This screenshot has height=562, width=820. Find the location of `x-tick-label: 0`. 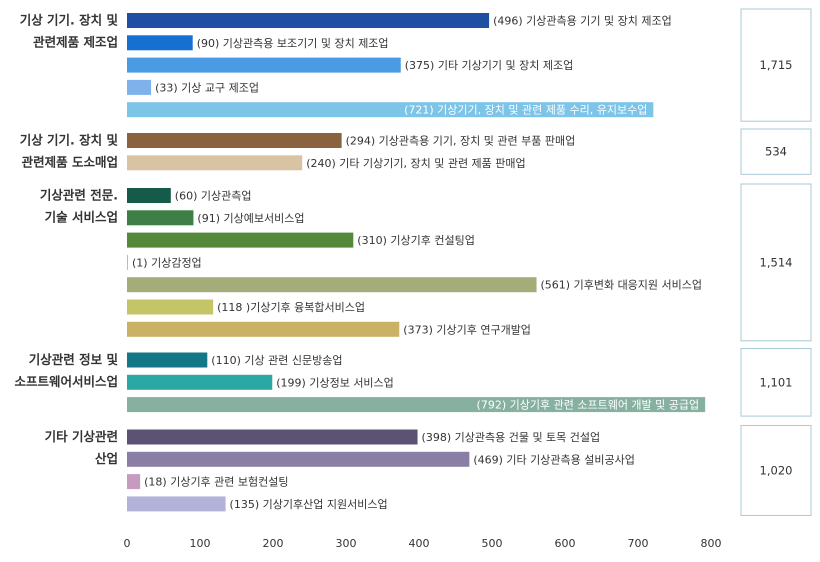

x-tick-label: 0 is located at coordinates (127, 543).